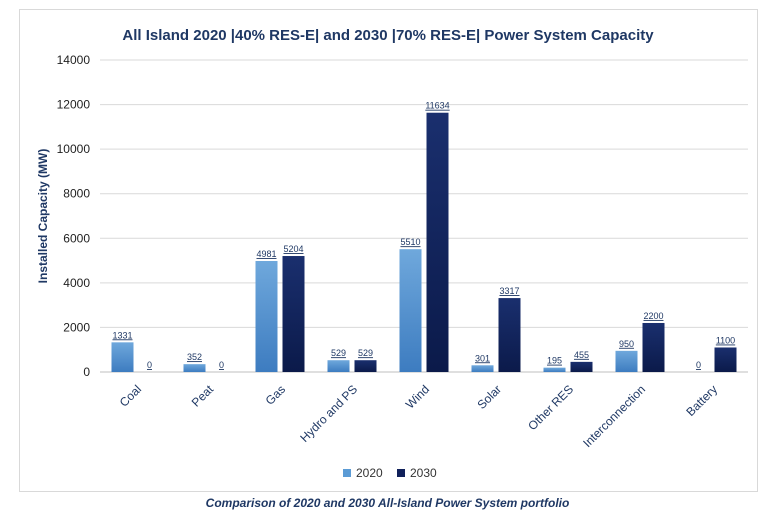 This screenshot has width=775, height=520. Describe the element at coordinates (369, 473) in the screenshot. I see `legend-label-2020: 2020` at that location.